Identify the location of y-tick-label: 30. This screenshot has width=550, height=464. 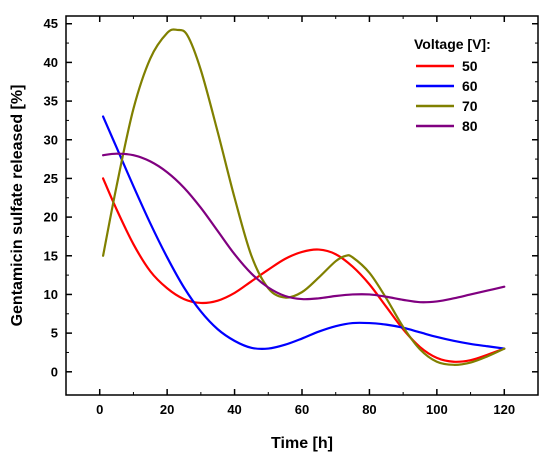
(51, 139).